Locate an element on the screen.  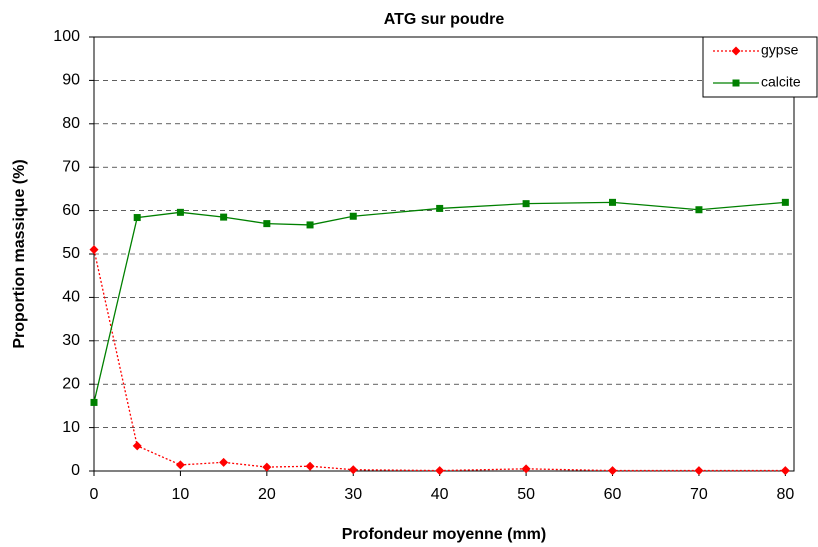
x-tick-label: 20 is located at coordinates (267, 494).